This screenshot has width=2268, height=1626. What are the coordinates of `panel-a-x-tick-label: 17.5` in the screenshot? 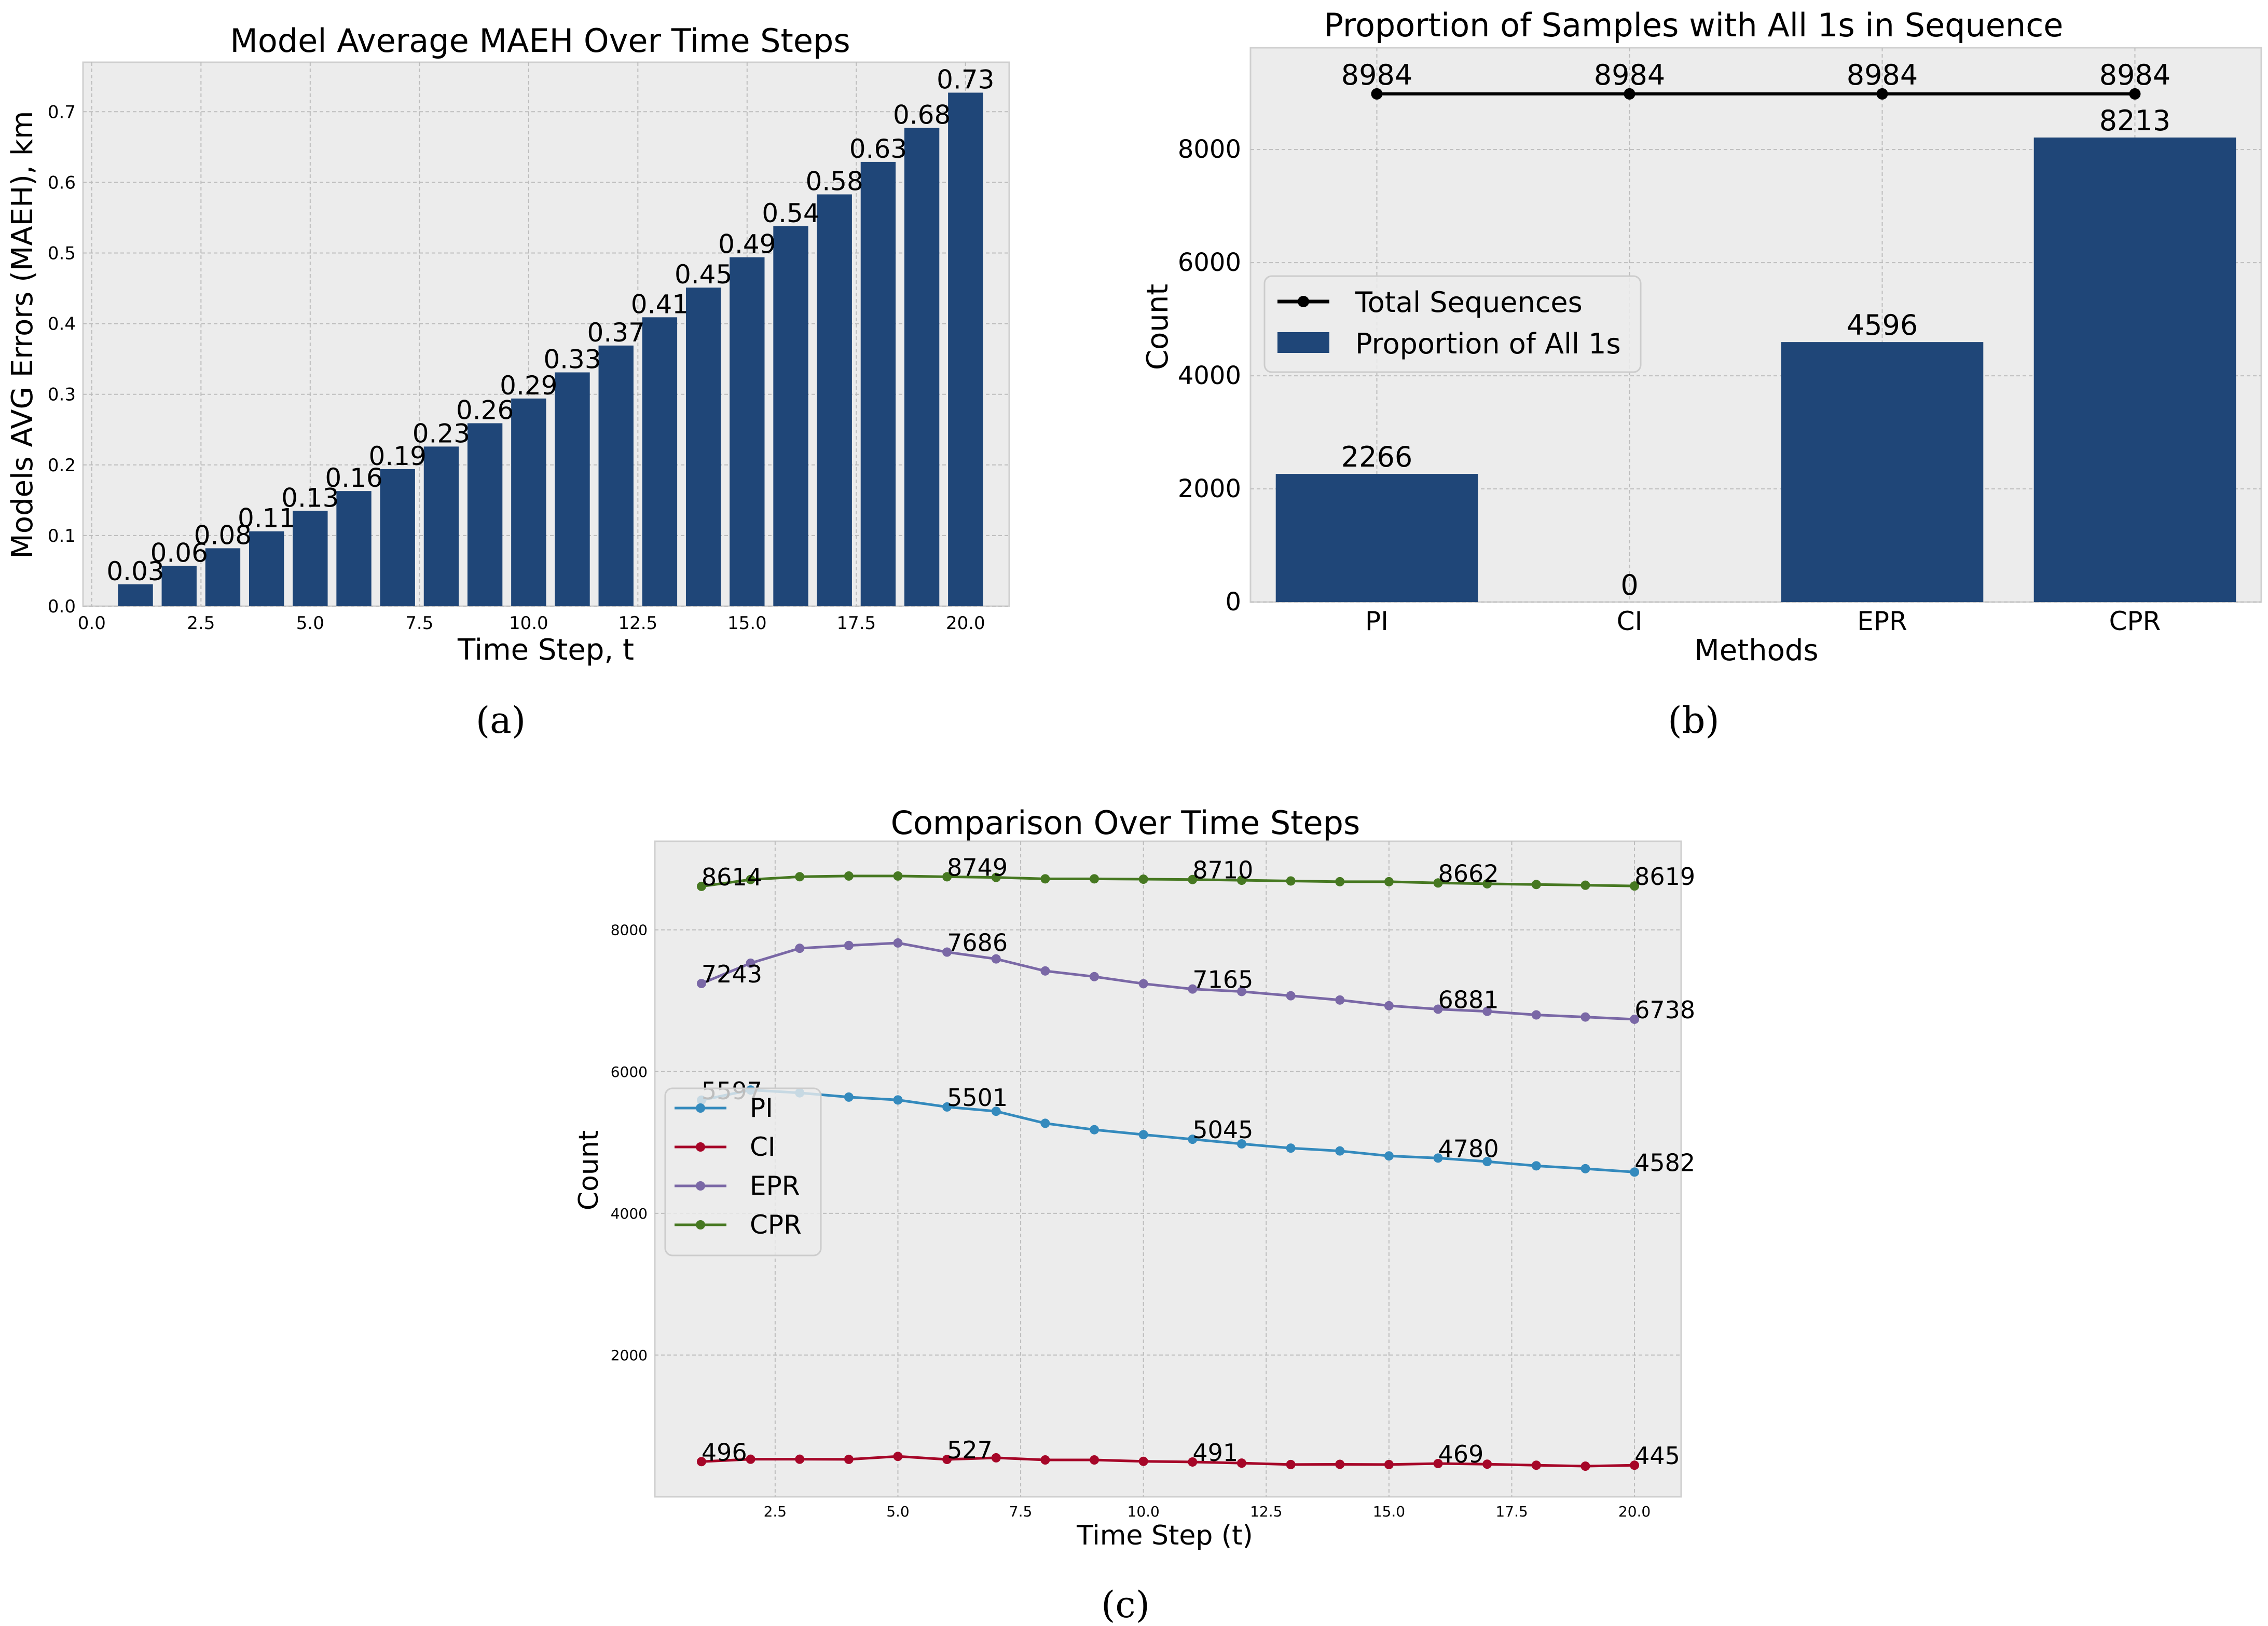 It's located at (856, 623).